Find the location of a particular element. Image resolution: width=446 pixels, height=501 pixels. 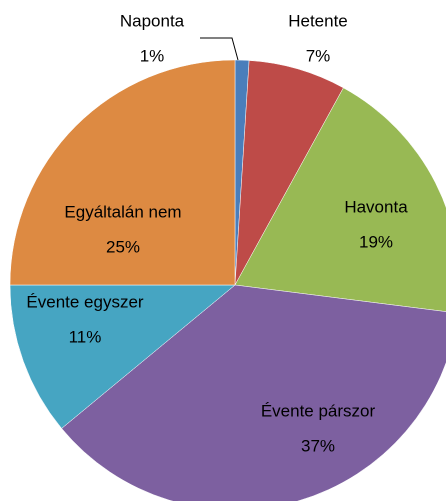

slice-value-label: 11% is located at coordinates (85, 336).